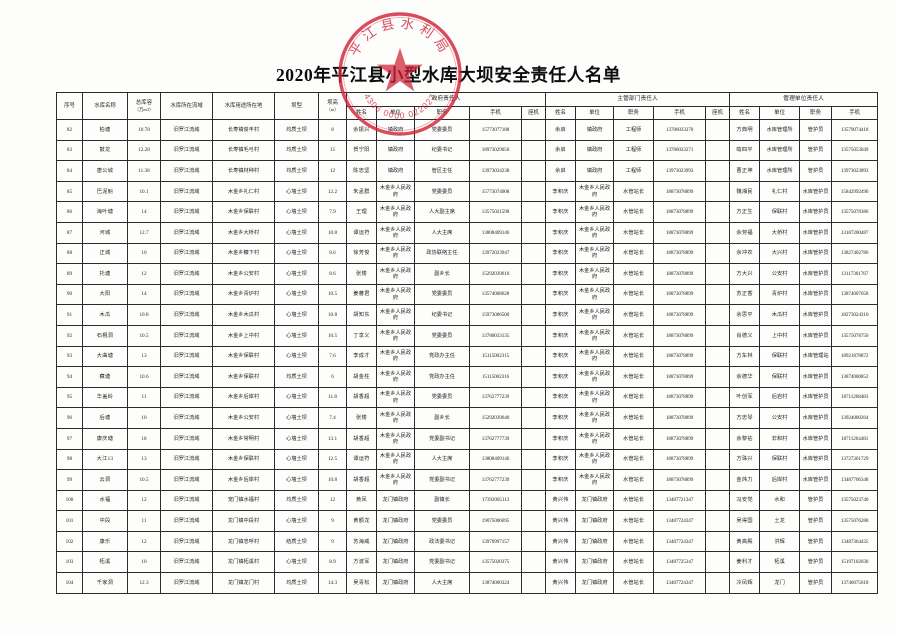 This screenshot has width=897, height=635. What do you see at coordinates (638, 99) in the screenshot?
I see `group-department: 主管部门责任人` at bounding box center [638, 99].